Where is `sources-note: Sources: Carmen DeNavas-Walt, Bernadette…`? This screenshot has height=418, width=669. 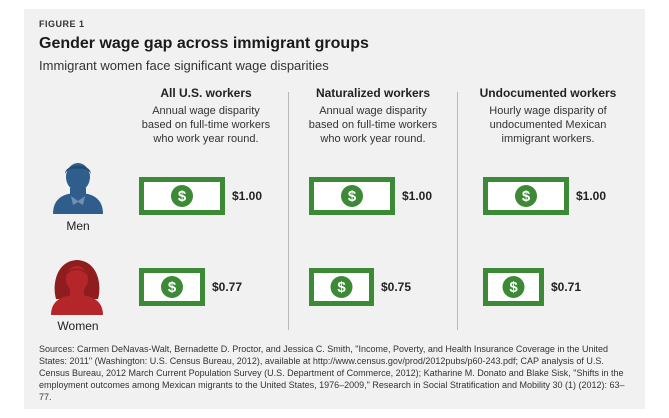 sources-note: Sources: Carmen DeNavas-Walt, Bernadette… is located at coordinates (332, 373).